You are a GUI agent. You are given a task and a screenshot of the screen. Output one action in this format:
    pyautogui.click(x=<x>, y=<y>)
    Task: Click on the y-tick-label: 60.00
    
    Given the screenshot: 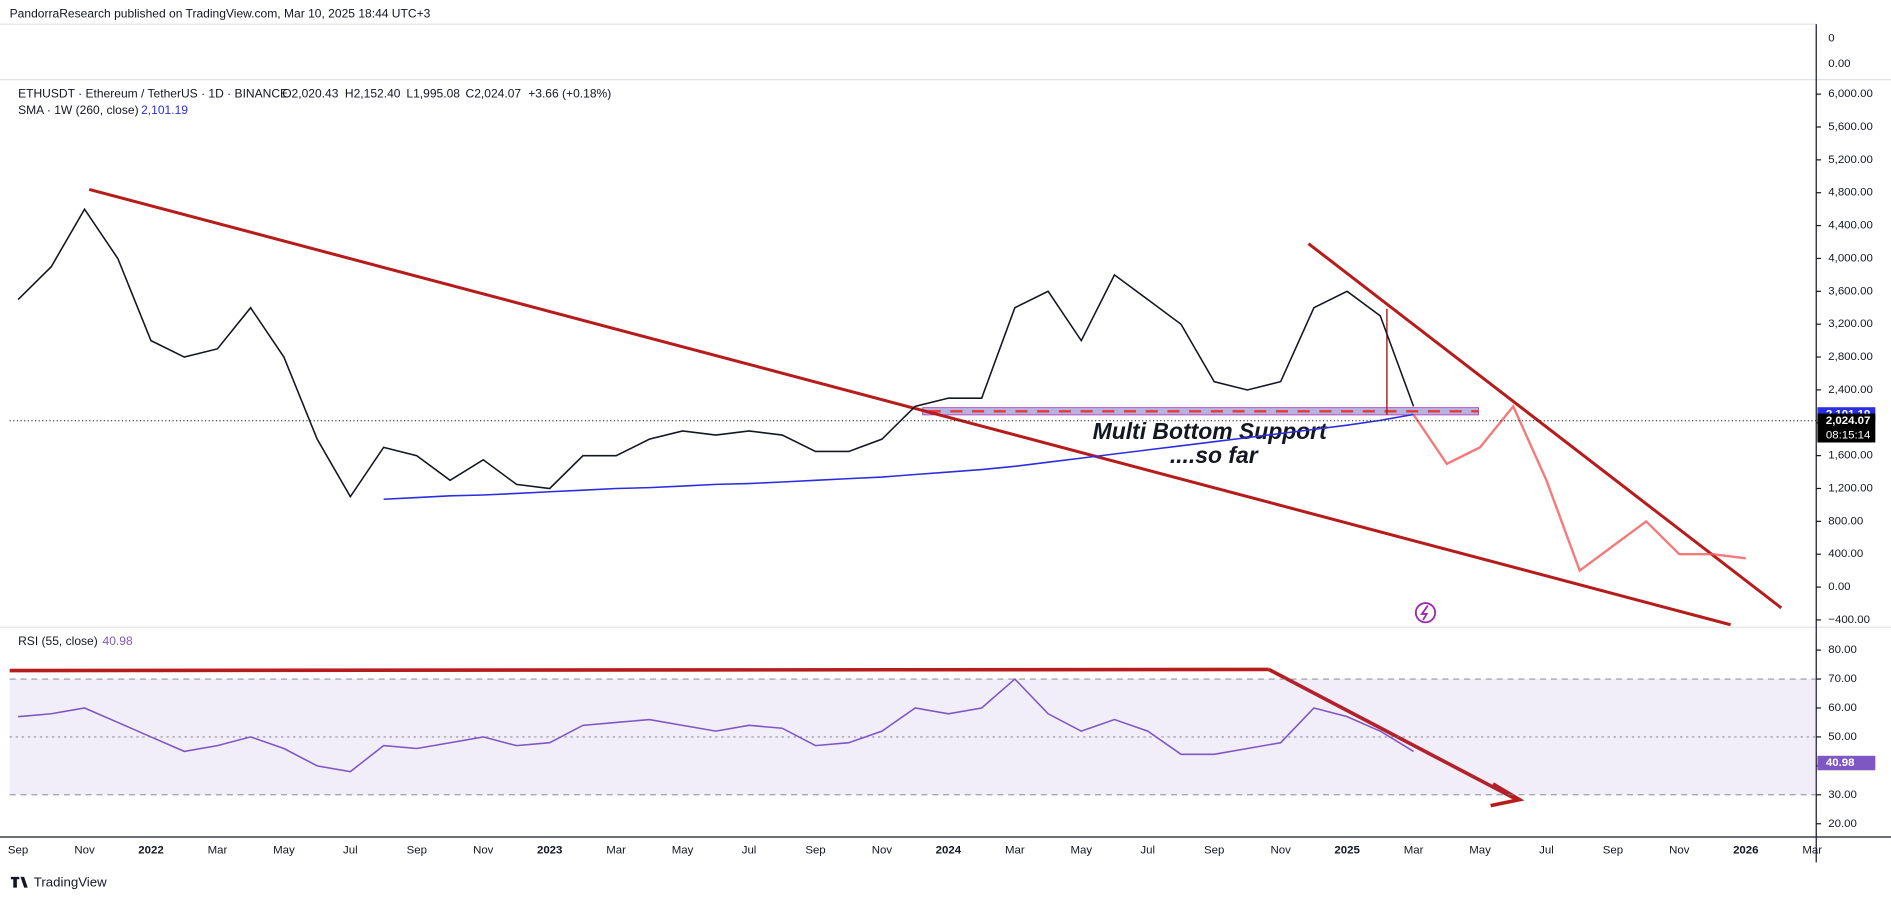 What is the action you would take?
    pyautogui.click(x=1842, y=708)
    